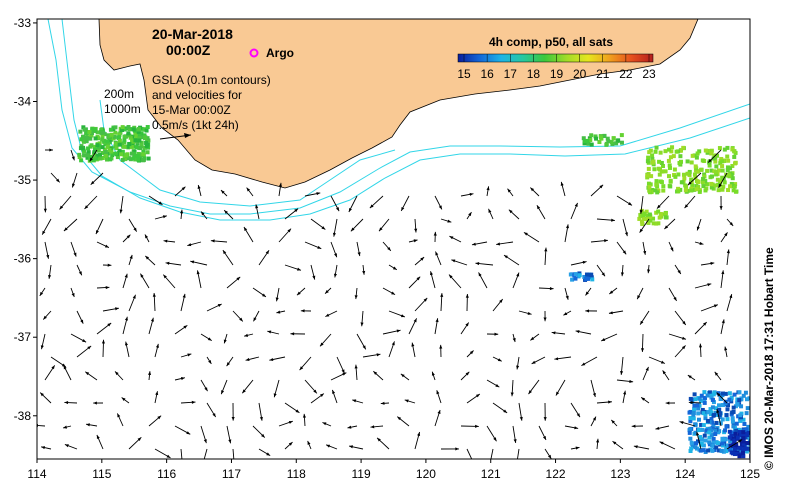 Image resolution: width=790 pixels, height=492 pixels. Describe the element at coordinates (122, 109) in the screenshot. I see `contour-label-1000m: 1000m` at that location.